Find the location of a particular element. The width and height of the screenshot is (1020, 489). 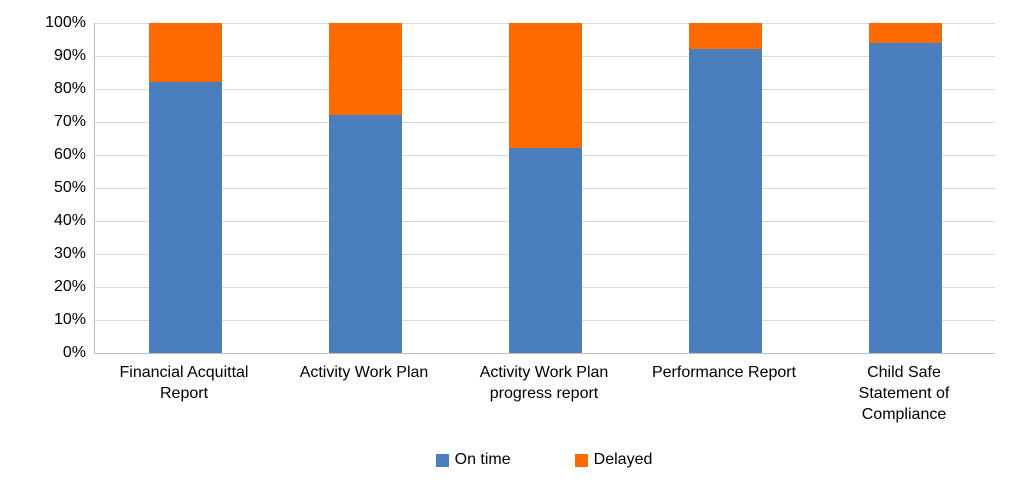

legend-item-delayed: Delayed is located at coordinates (613, 460).